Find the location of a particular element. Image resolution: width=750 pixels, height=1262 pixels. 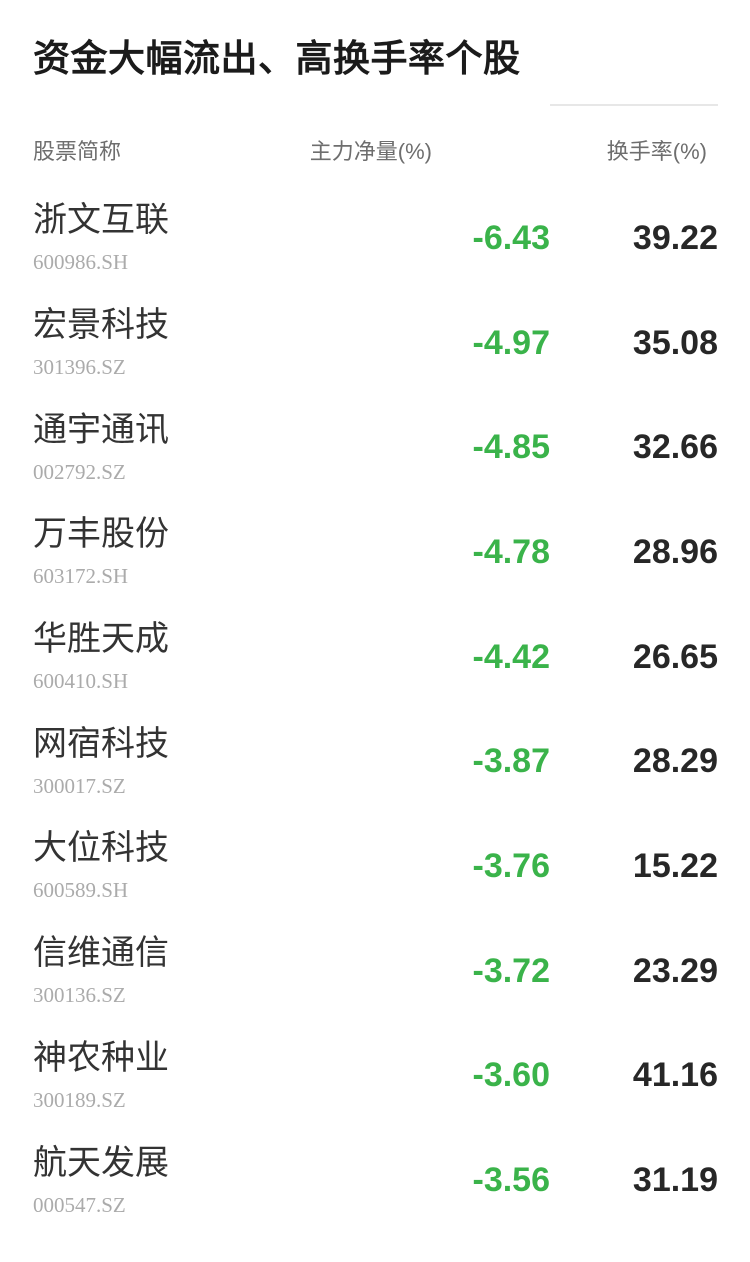

turnover-column-divider is located at coordinates (634, 105).